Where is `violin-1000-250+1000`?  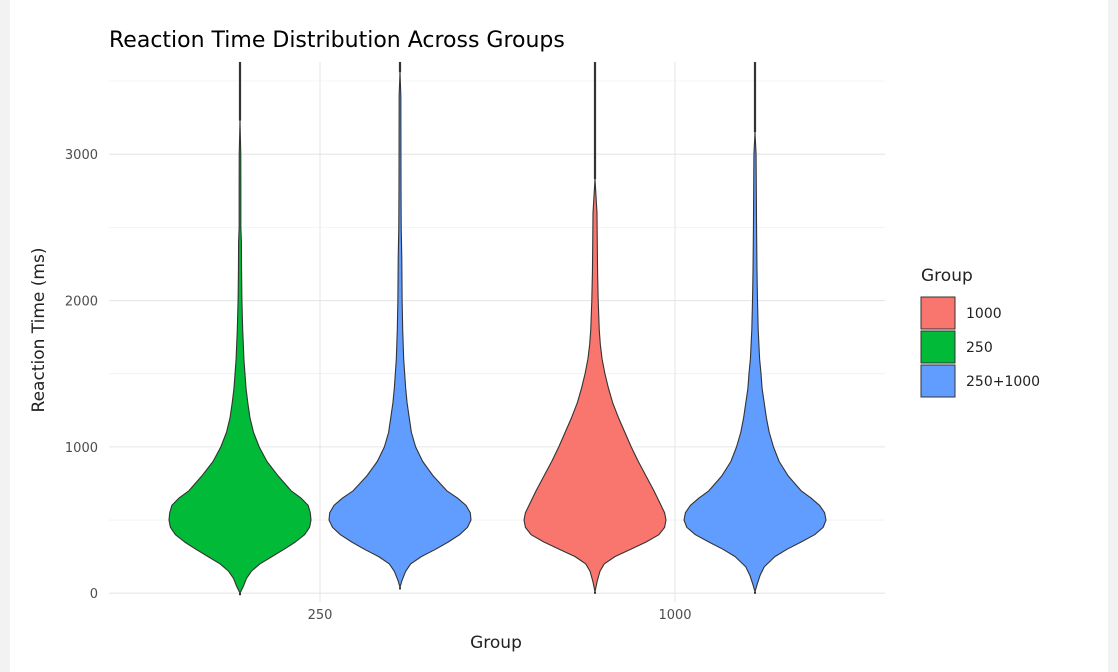
violin-1000-250+1000 is located at coordinates (755, 362).